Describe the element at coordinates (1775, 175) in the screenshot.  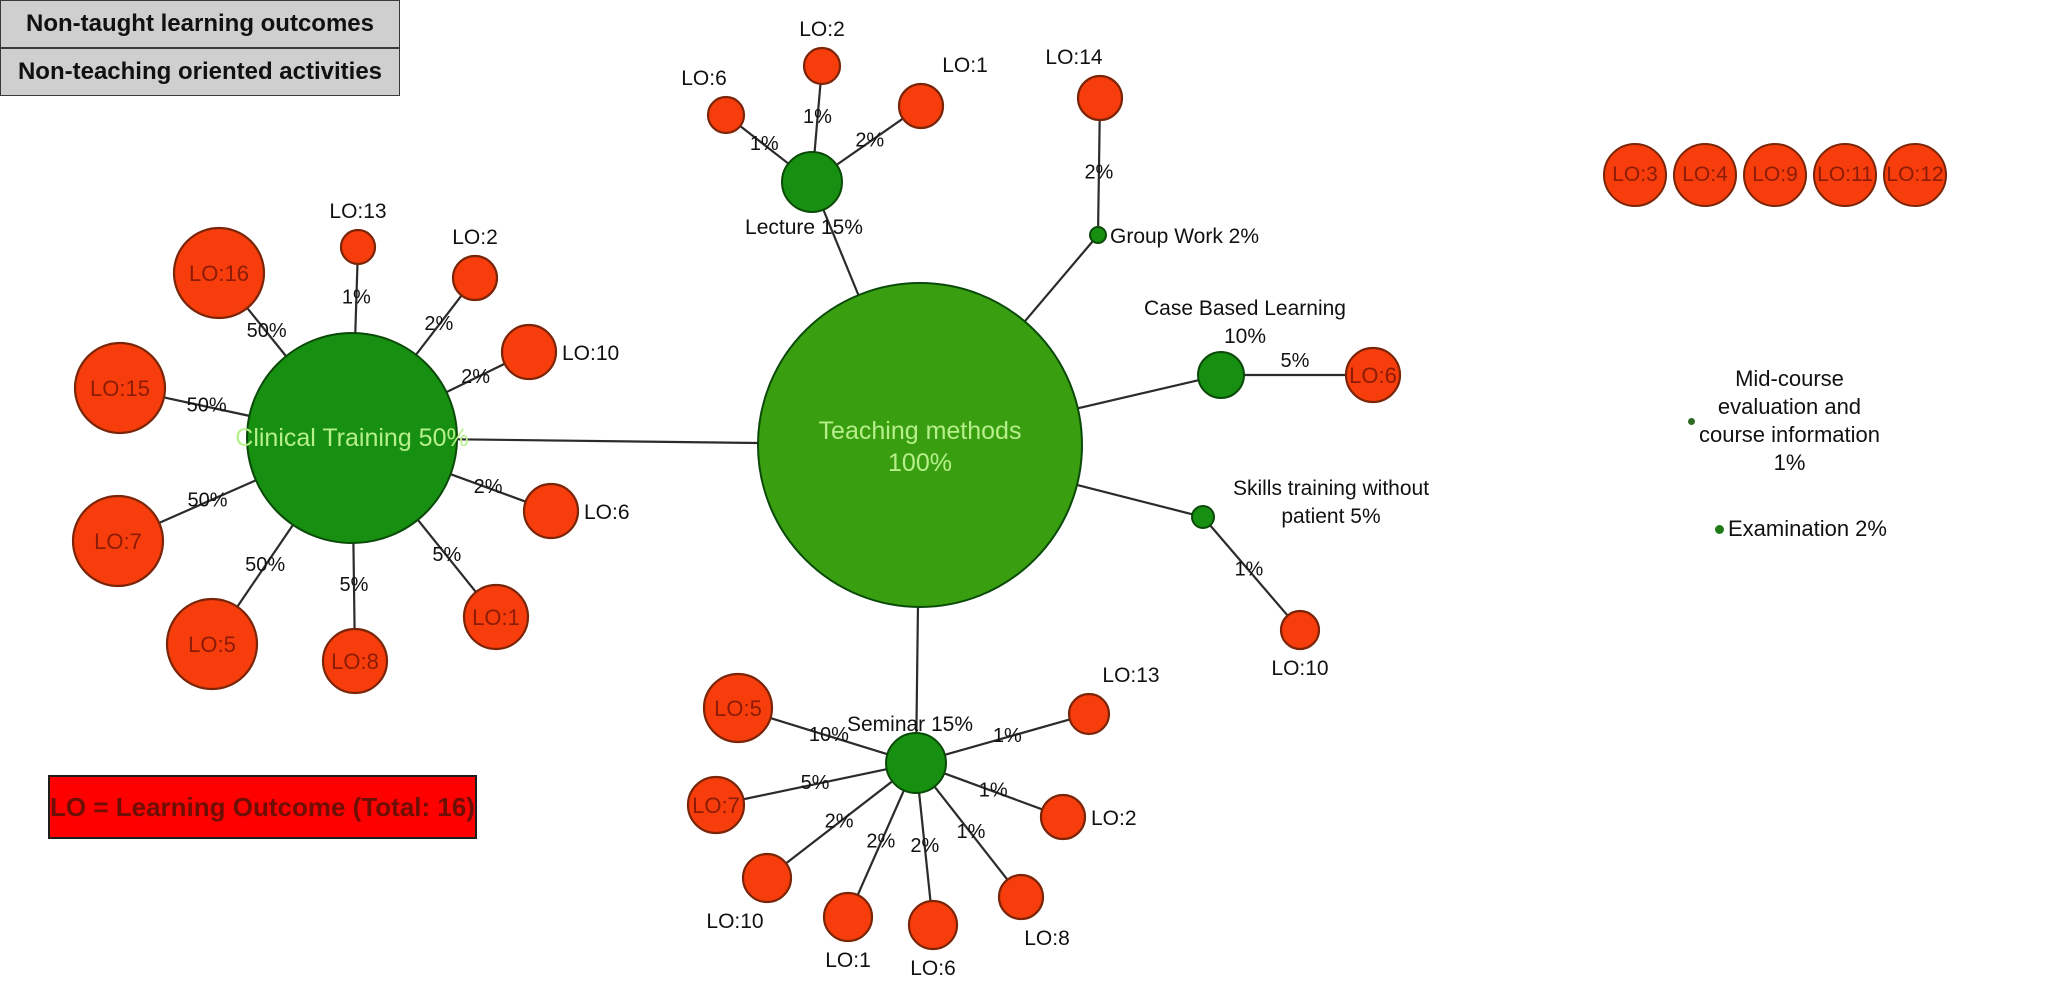
I see `non-taught-lo-chip: LO:9` at that location.